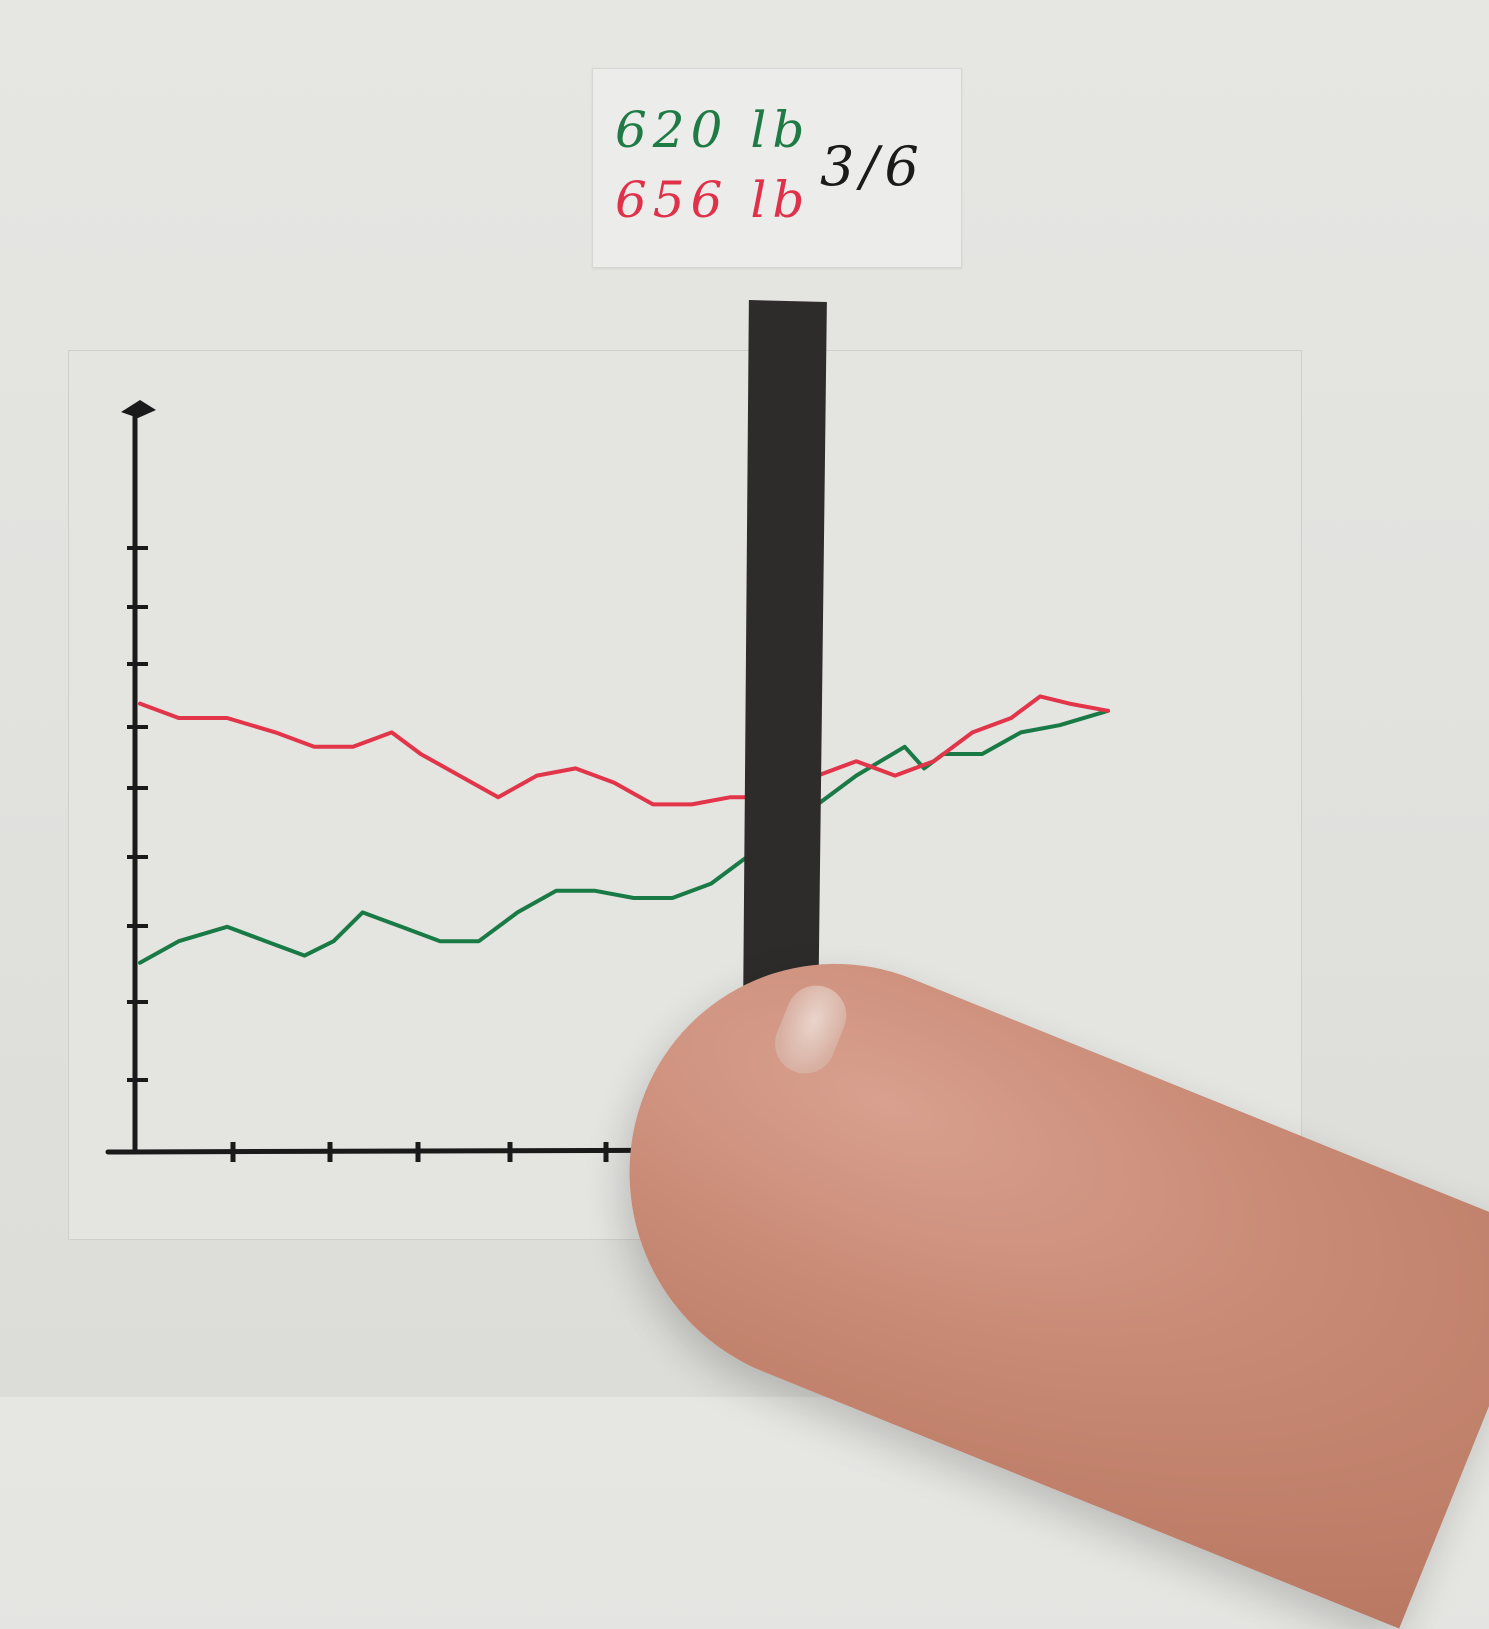  Describe the element at coordinates (138, 409) in the screenshot. I see `y-axis-arrow` at that location.